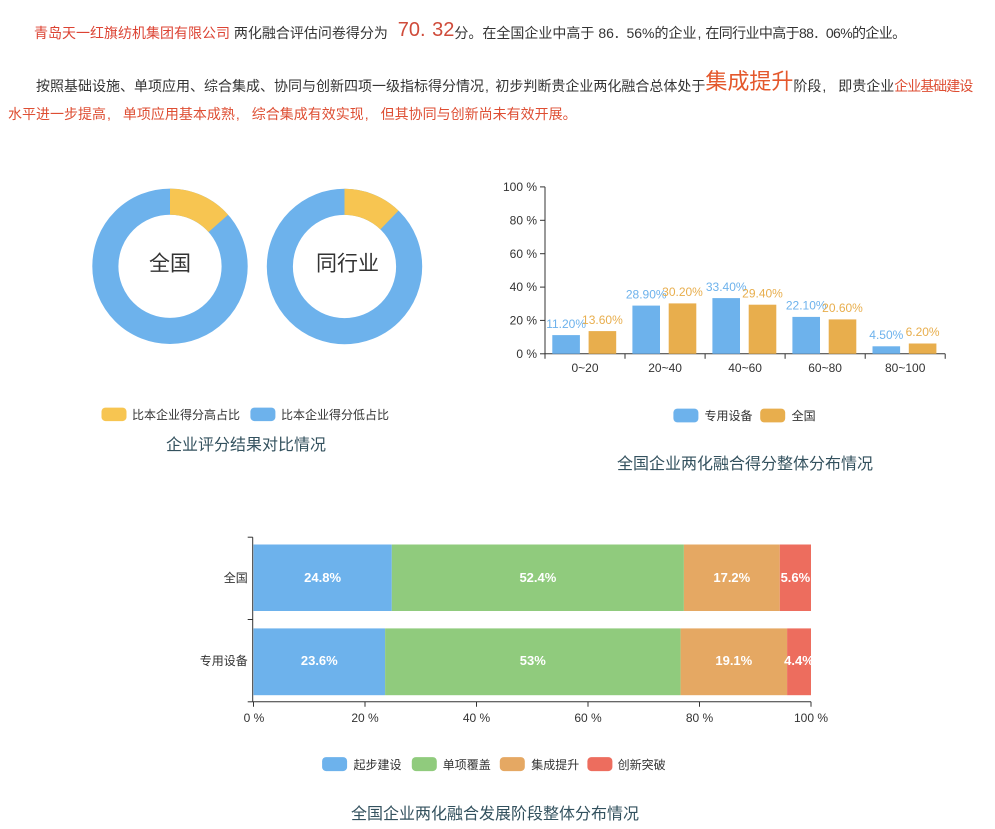 This screenshot has width=995, height=829. What do you see at coordinates (806, 306) in the screenshot?
I see `svg-text: 22.10%` at bounding box center [806, 306].